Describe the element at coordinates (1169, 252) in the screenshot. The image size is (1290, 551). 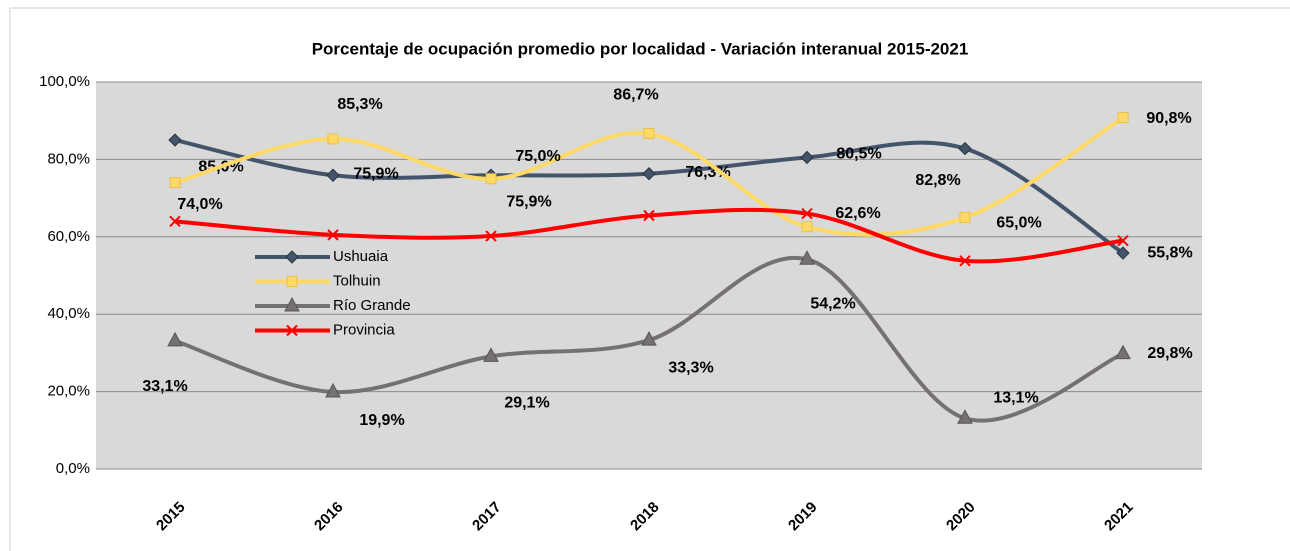
I see `data-label: 55,8%` at that location.